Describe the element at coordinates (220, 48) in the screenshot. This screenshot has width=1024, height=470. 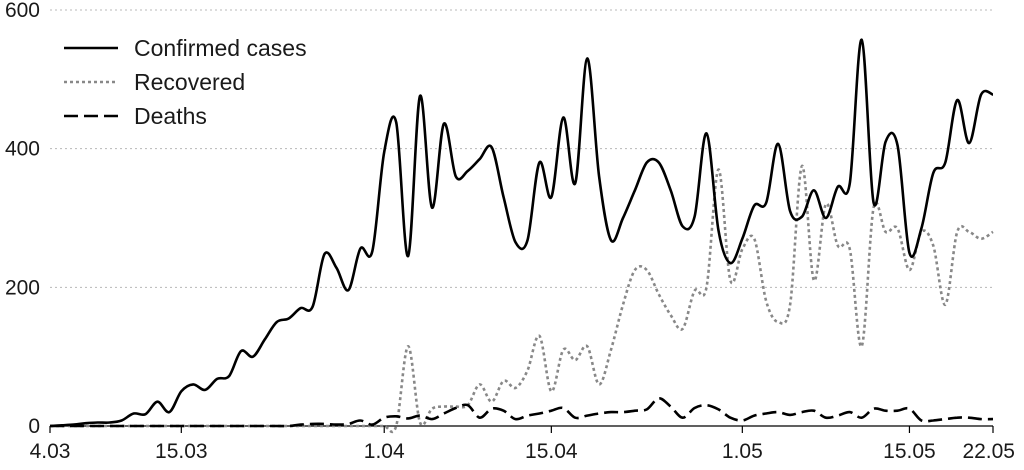
I see `legend-label: Confirmed cases` at that location.